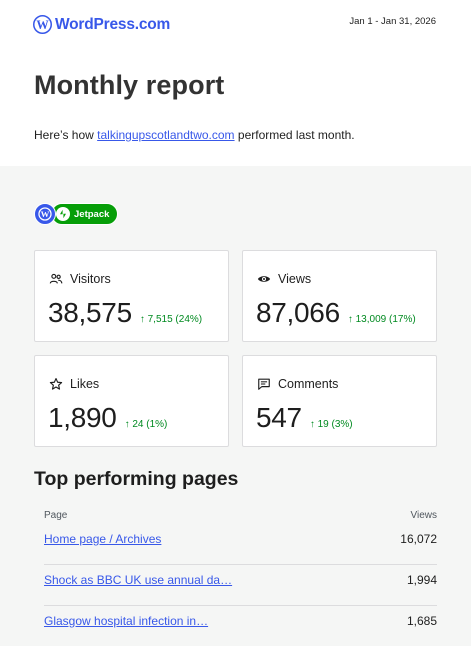 The width and height of the screenshot is (471, 646). Describe the element at coordinates (166, 135) in the screenshot. I see `site-link: talkingupscotlandtwo.com` at that location.